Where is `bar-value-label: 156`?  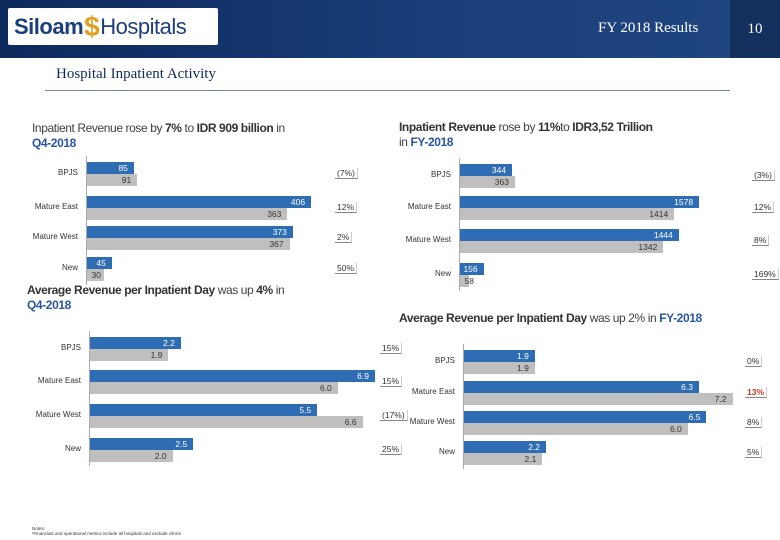
bar-value-label: 156 is located at coordinates (470, 269).